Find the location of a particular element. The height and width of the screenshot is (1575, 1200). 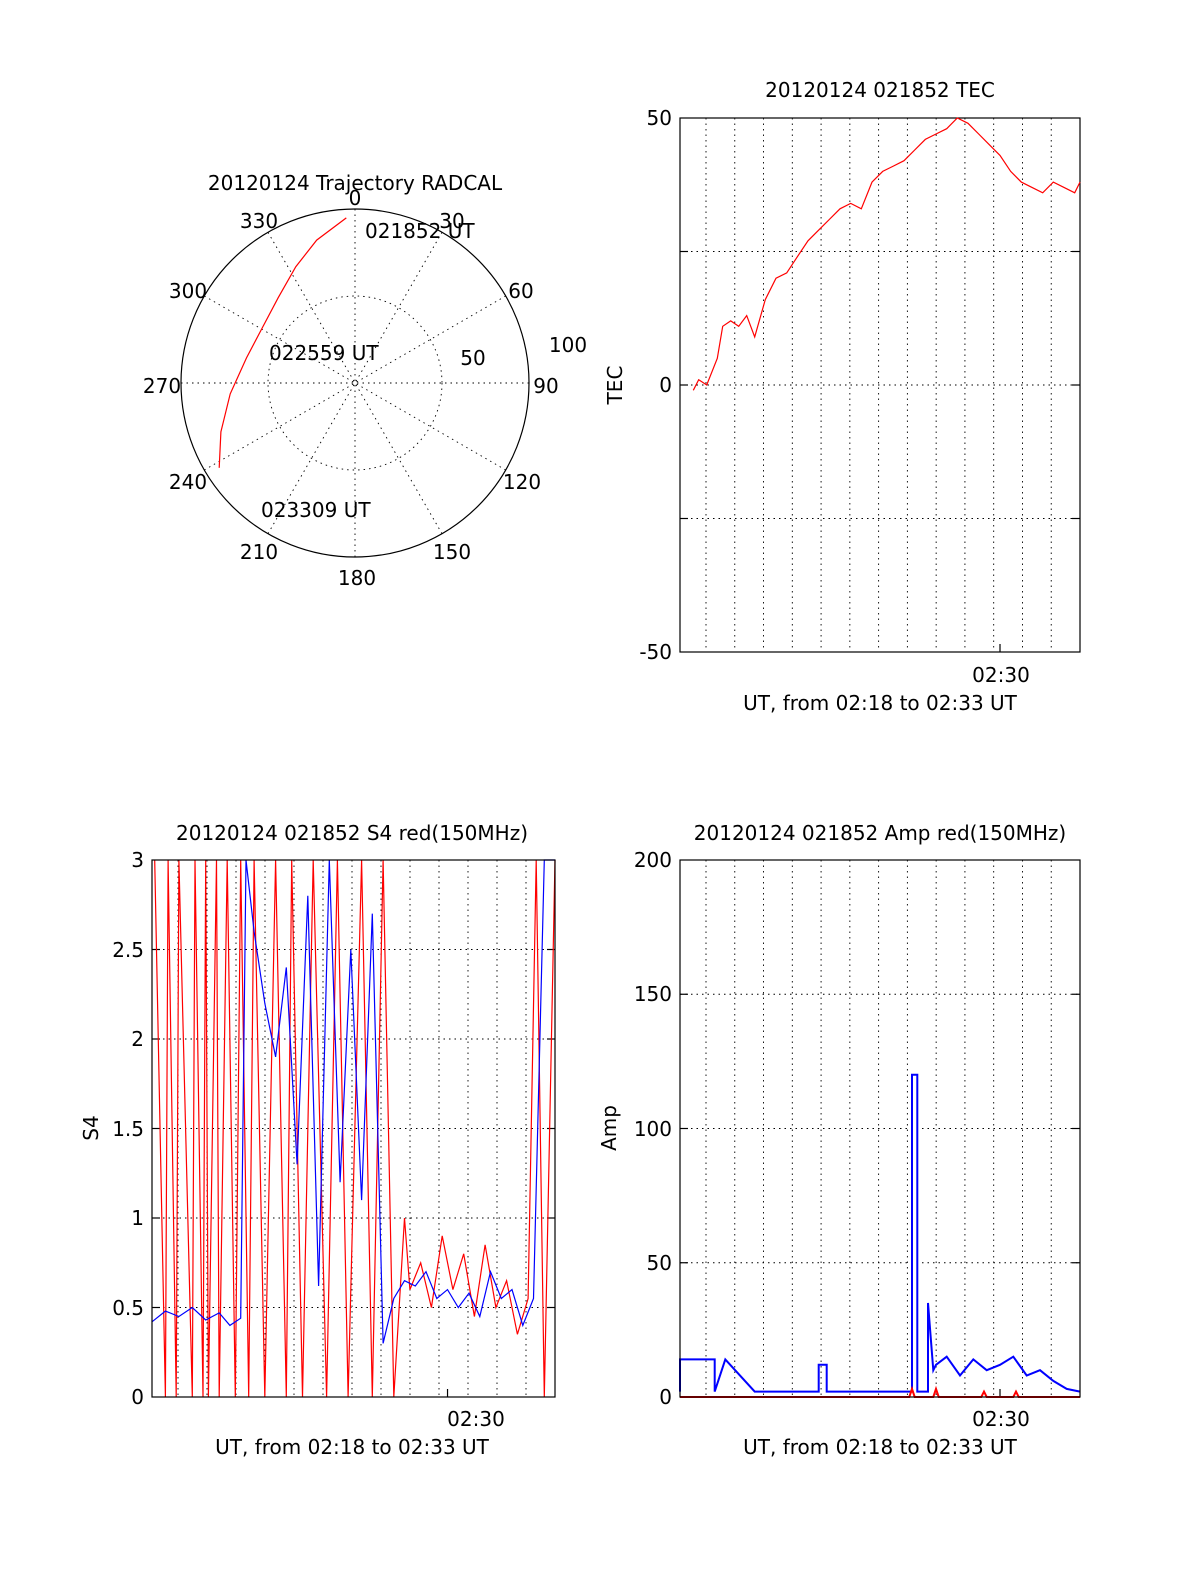

amp-ytick-150: 150 is located at coordinates (653, 994).